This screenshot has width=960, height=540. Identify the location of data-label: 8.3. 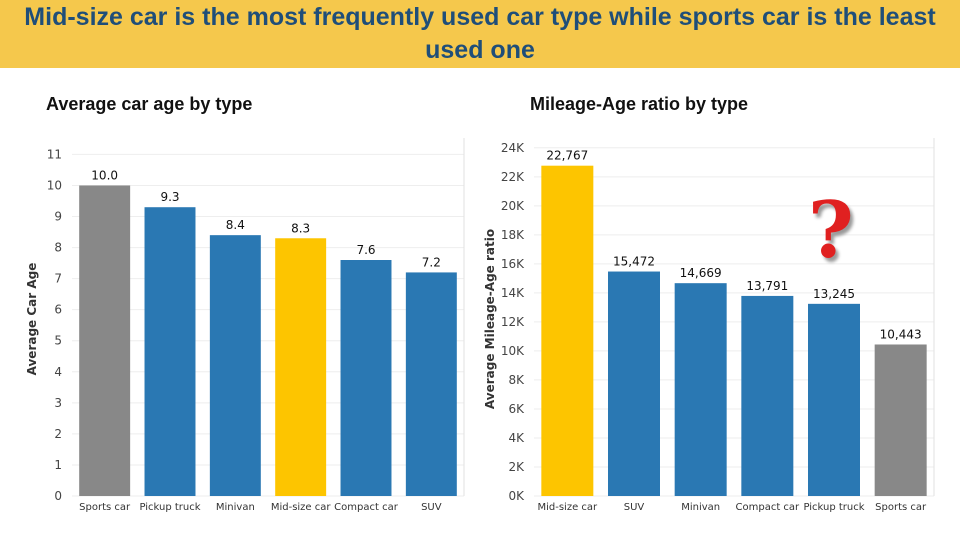
(300, 228).